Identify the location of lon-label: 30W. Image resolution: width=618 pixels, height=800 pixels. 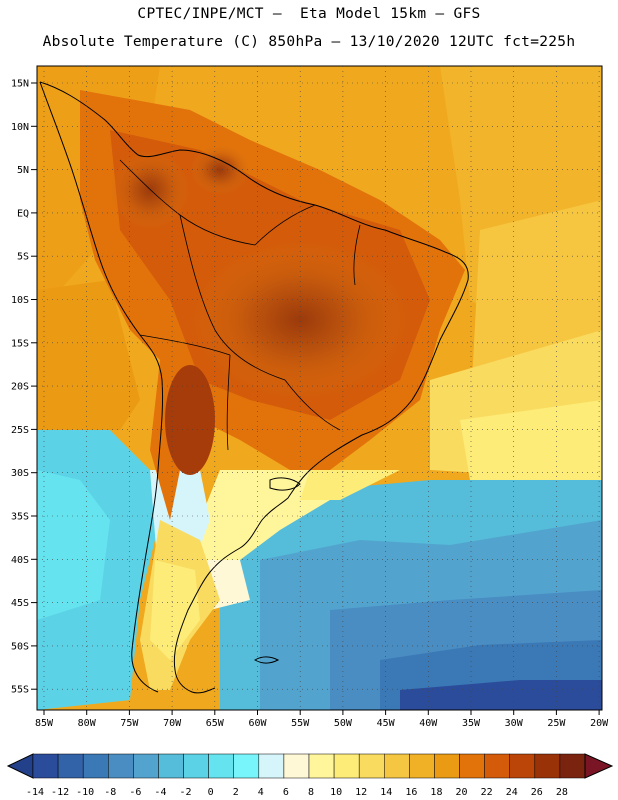
(514, 723).